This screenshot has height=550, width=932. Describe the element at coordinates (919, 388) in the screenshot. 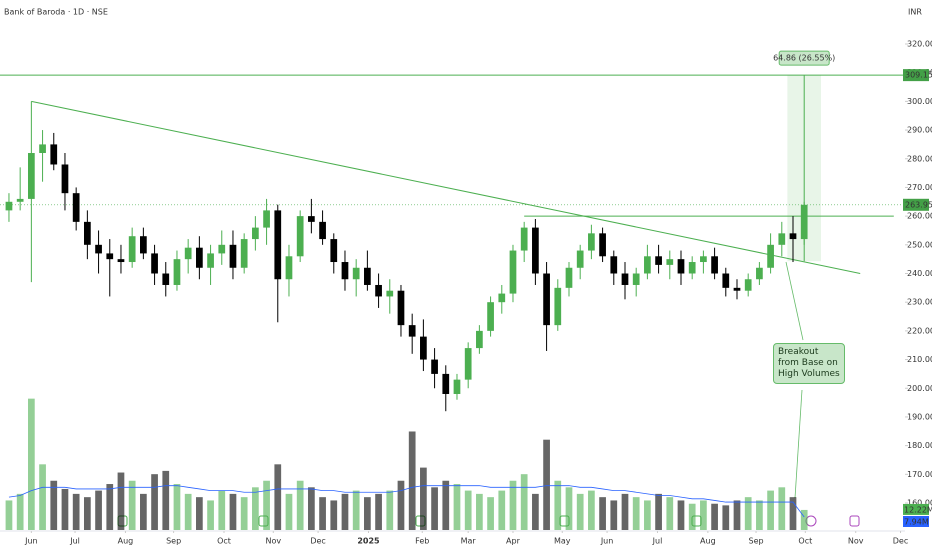

I see `y-tick-label: 200.00` at that location.